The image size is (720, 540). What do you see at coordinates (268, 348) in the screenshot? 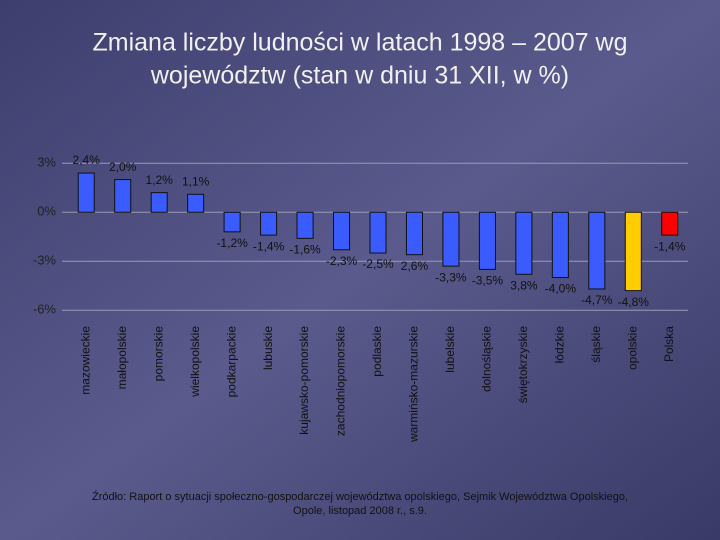
I see `x-tick-label: lubuskie` at bounding box center [268, 348].